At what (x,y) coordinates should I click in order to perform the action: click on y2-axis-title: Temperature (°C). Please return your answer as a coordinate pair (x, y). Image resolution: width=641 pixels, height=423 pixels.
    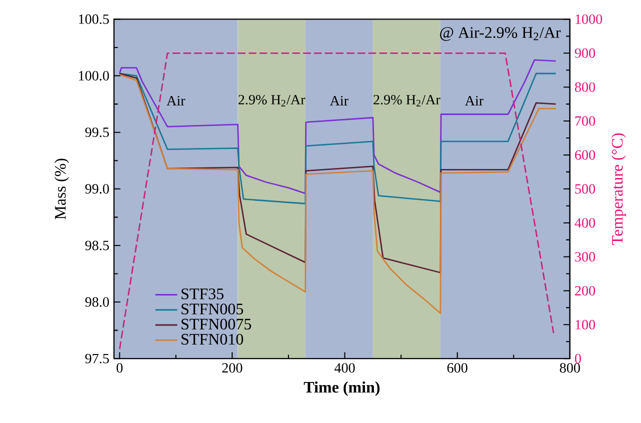
    Looking at the image, I should click on (618, 189).